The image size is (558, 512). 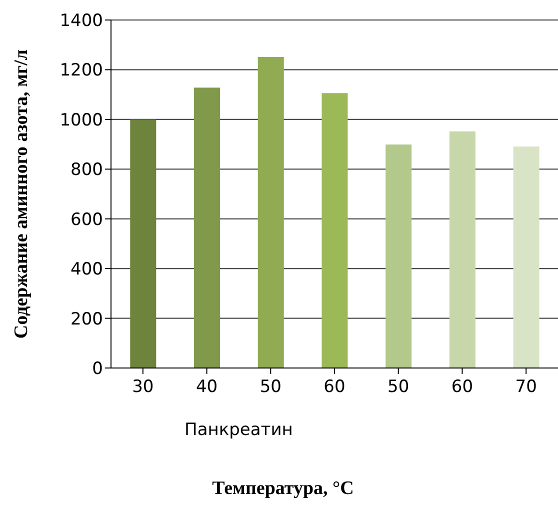 What do you see at coordinates (283, 489) in the screenshot?
I see `x-axis-title: Температура, °С` at bounding box center [283, 489].